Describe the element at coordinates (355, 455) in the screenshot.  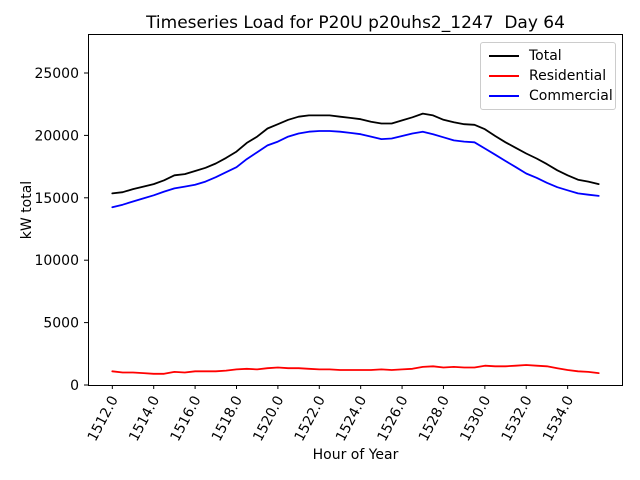
I see `x-axis-label: Hour of Year` at that location.